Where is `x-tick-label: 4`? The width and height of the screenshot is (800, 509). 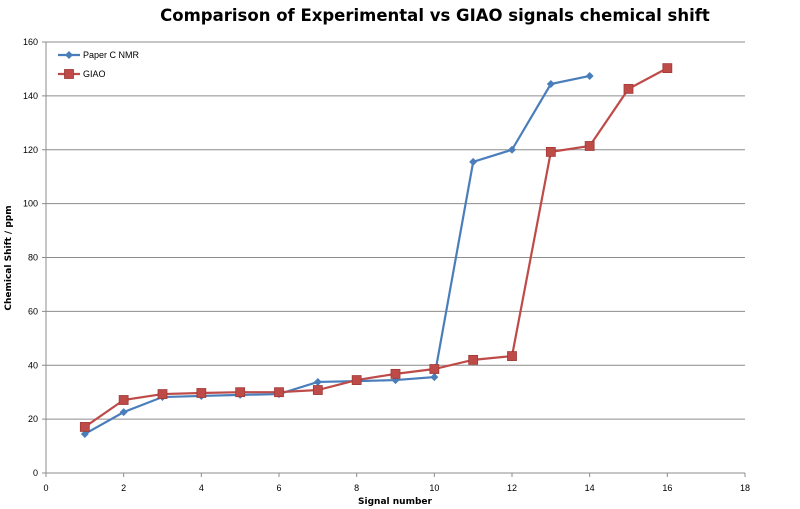 x-tick-label: 4 is located at coordinates (201, 488).